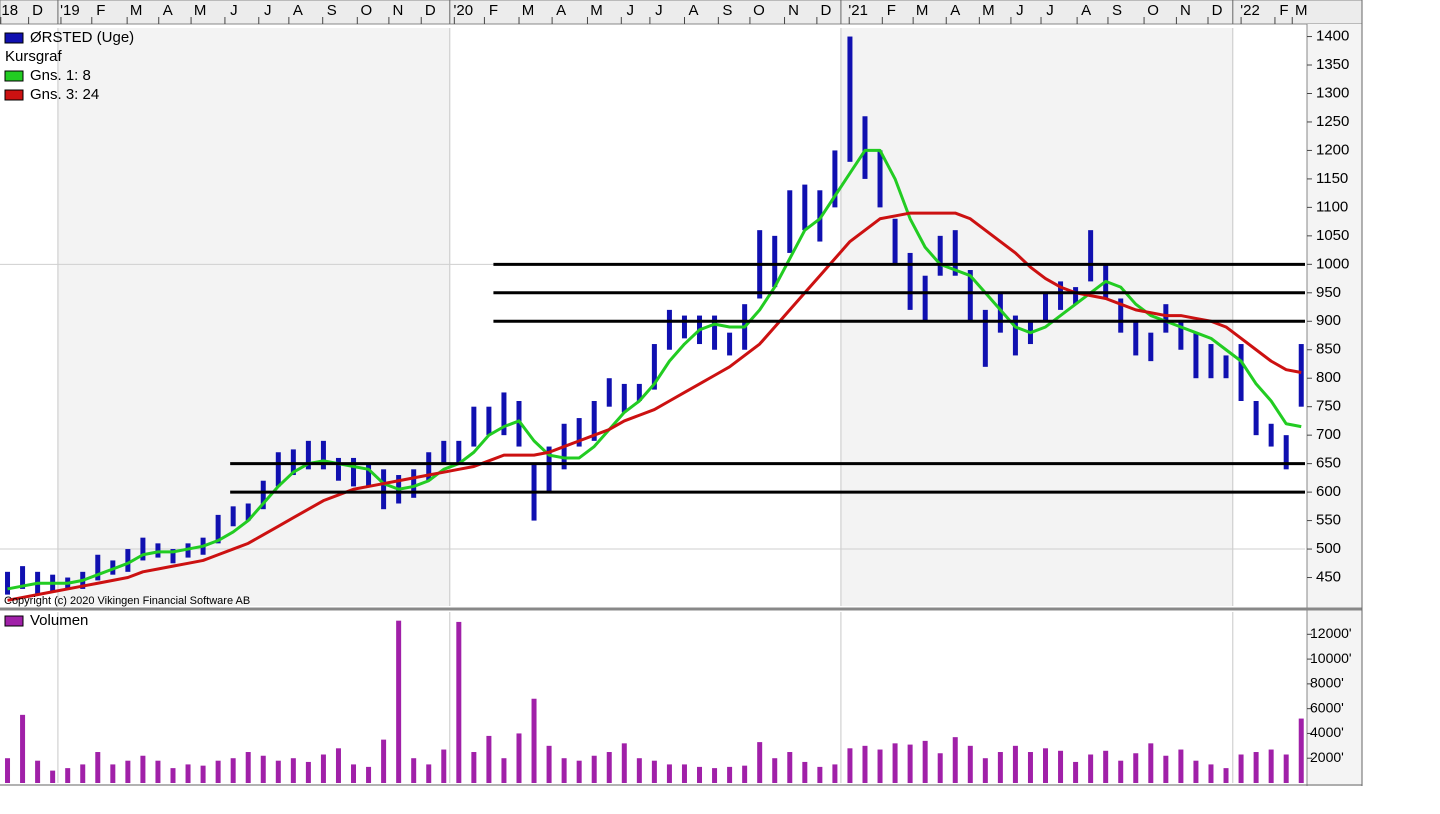 This screenshot has width=1440, height=814. Describe the element at coordinates (1328, 349) in the screenshot. I see `y-tick-label: 850` at that location.